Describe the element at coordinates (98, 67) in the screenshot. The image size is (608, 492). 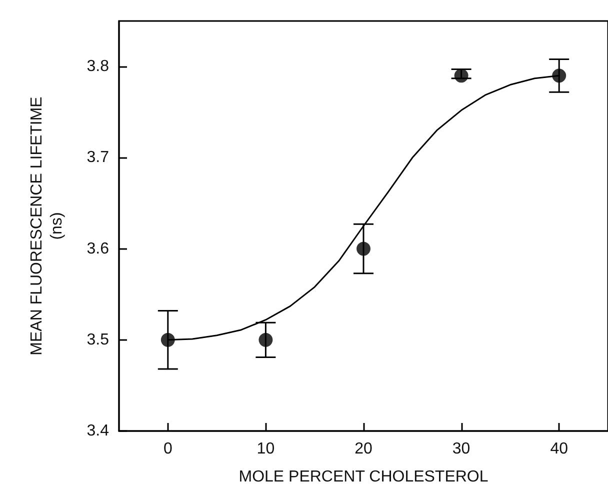
I see `y-tick-label: 3.8` at that location.